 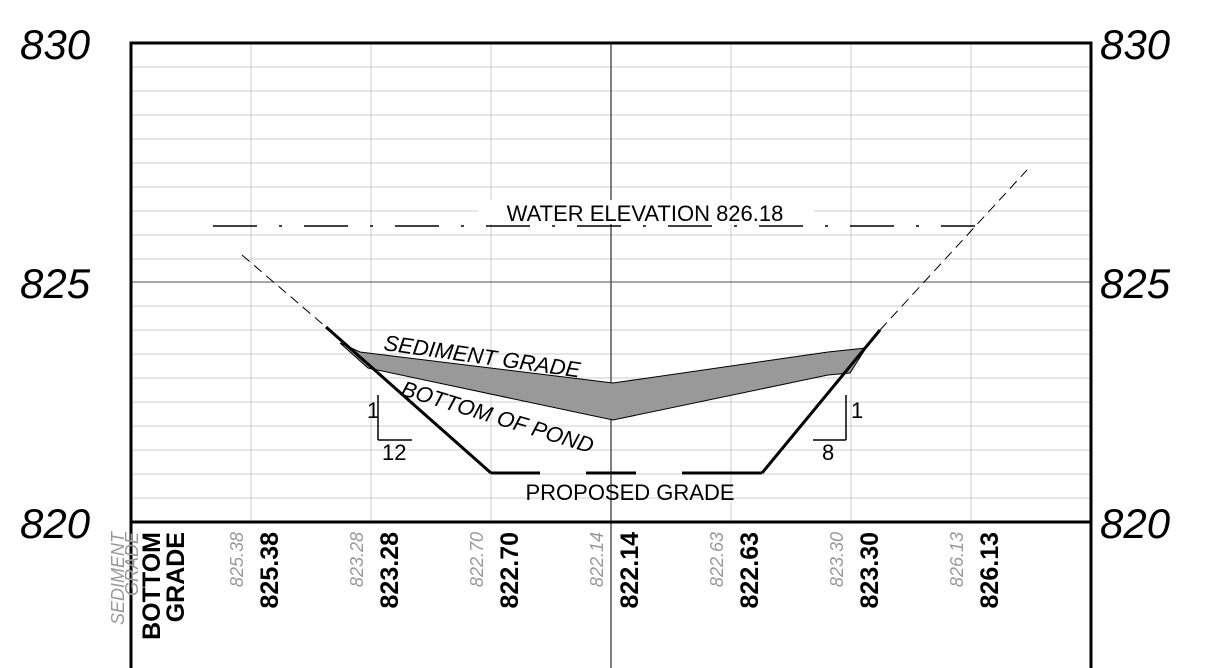 I want to click on sediment-grade-value: 822.14, so click(x=597, y=559).